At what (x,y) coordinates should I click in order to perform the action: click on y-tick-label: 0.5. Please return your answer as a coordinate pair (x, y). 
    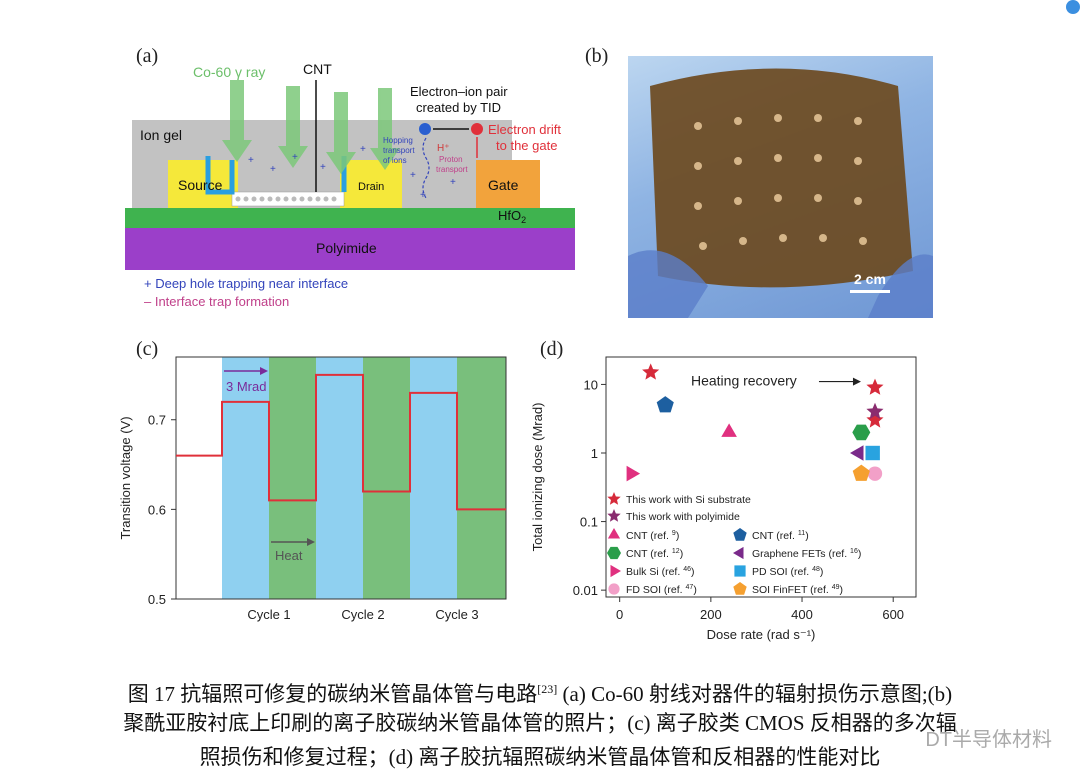
    Looking at the image, I should click on (157, 599).